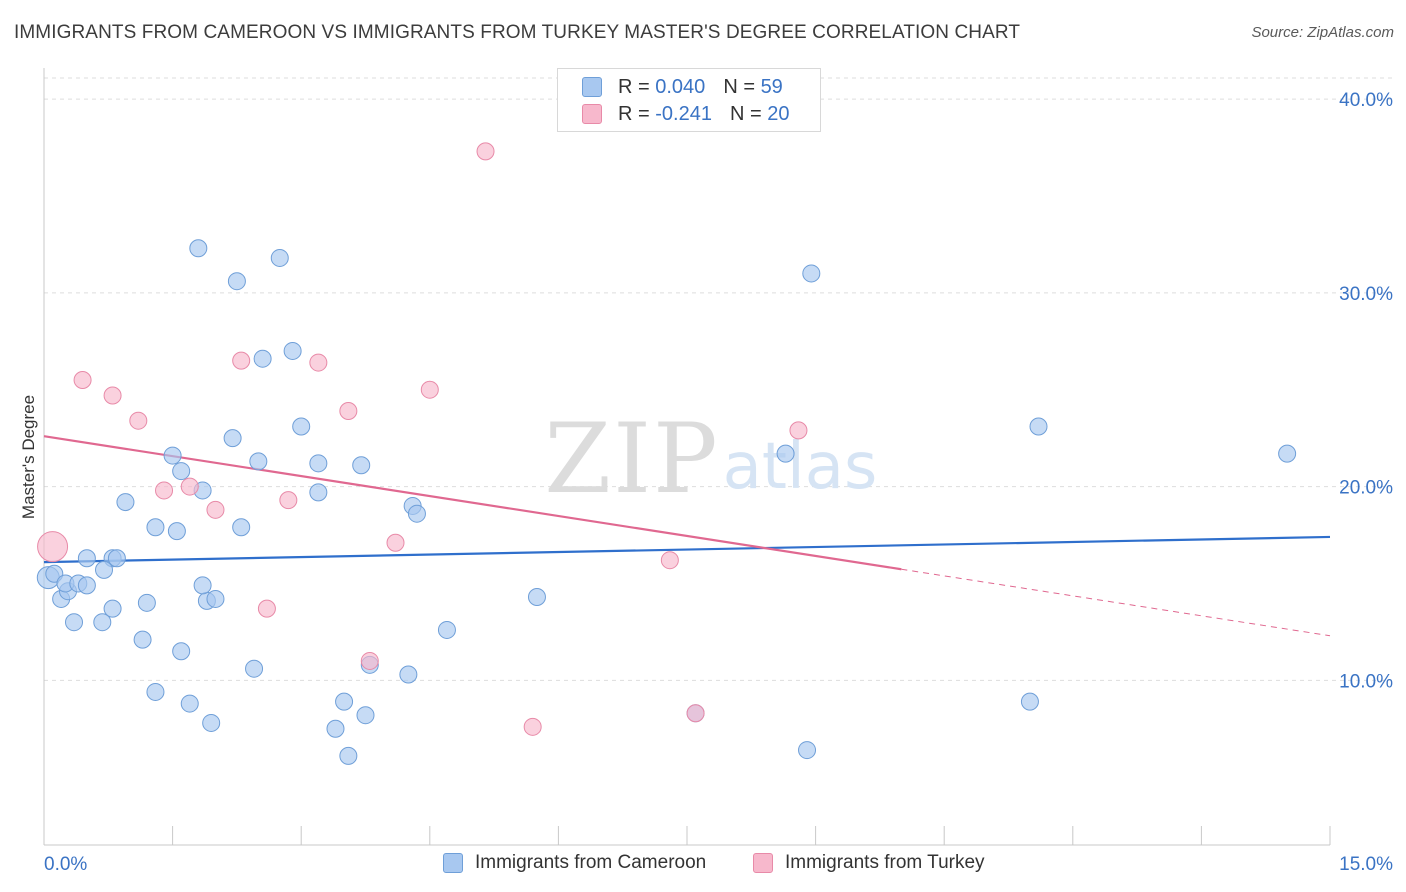  What do you see at coordinates (687, 549) in the screenshot?
I see `trend-line-cameroon` at bounding box center [687, 549].